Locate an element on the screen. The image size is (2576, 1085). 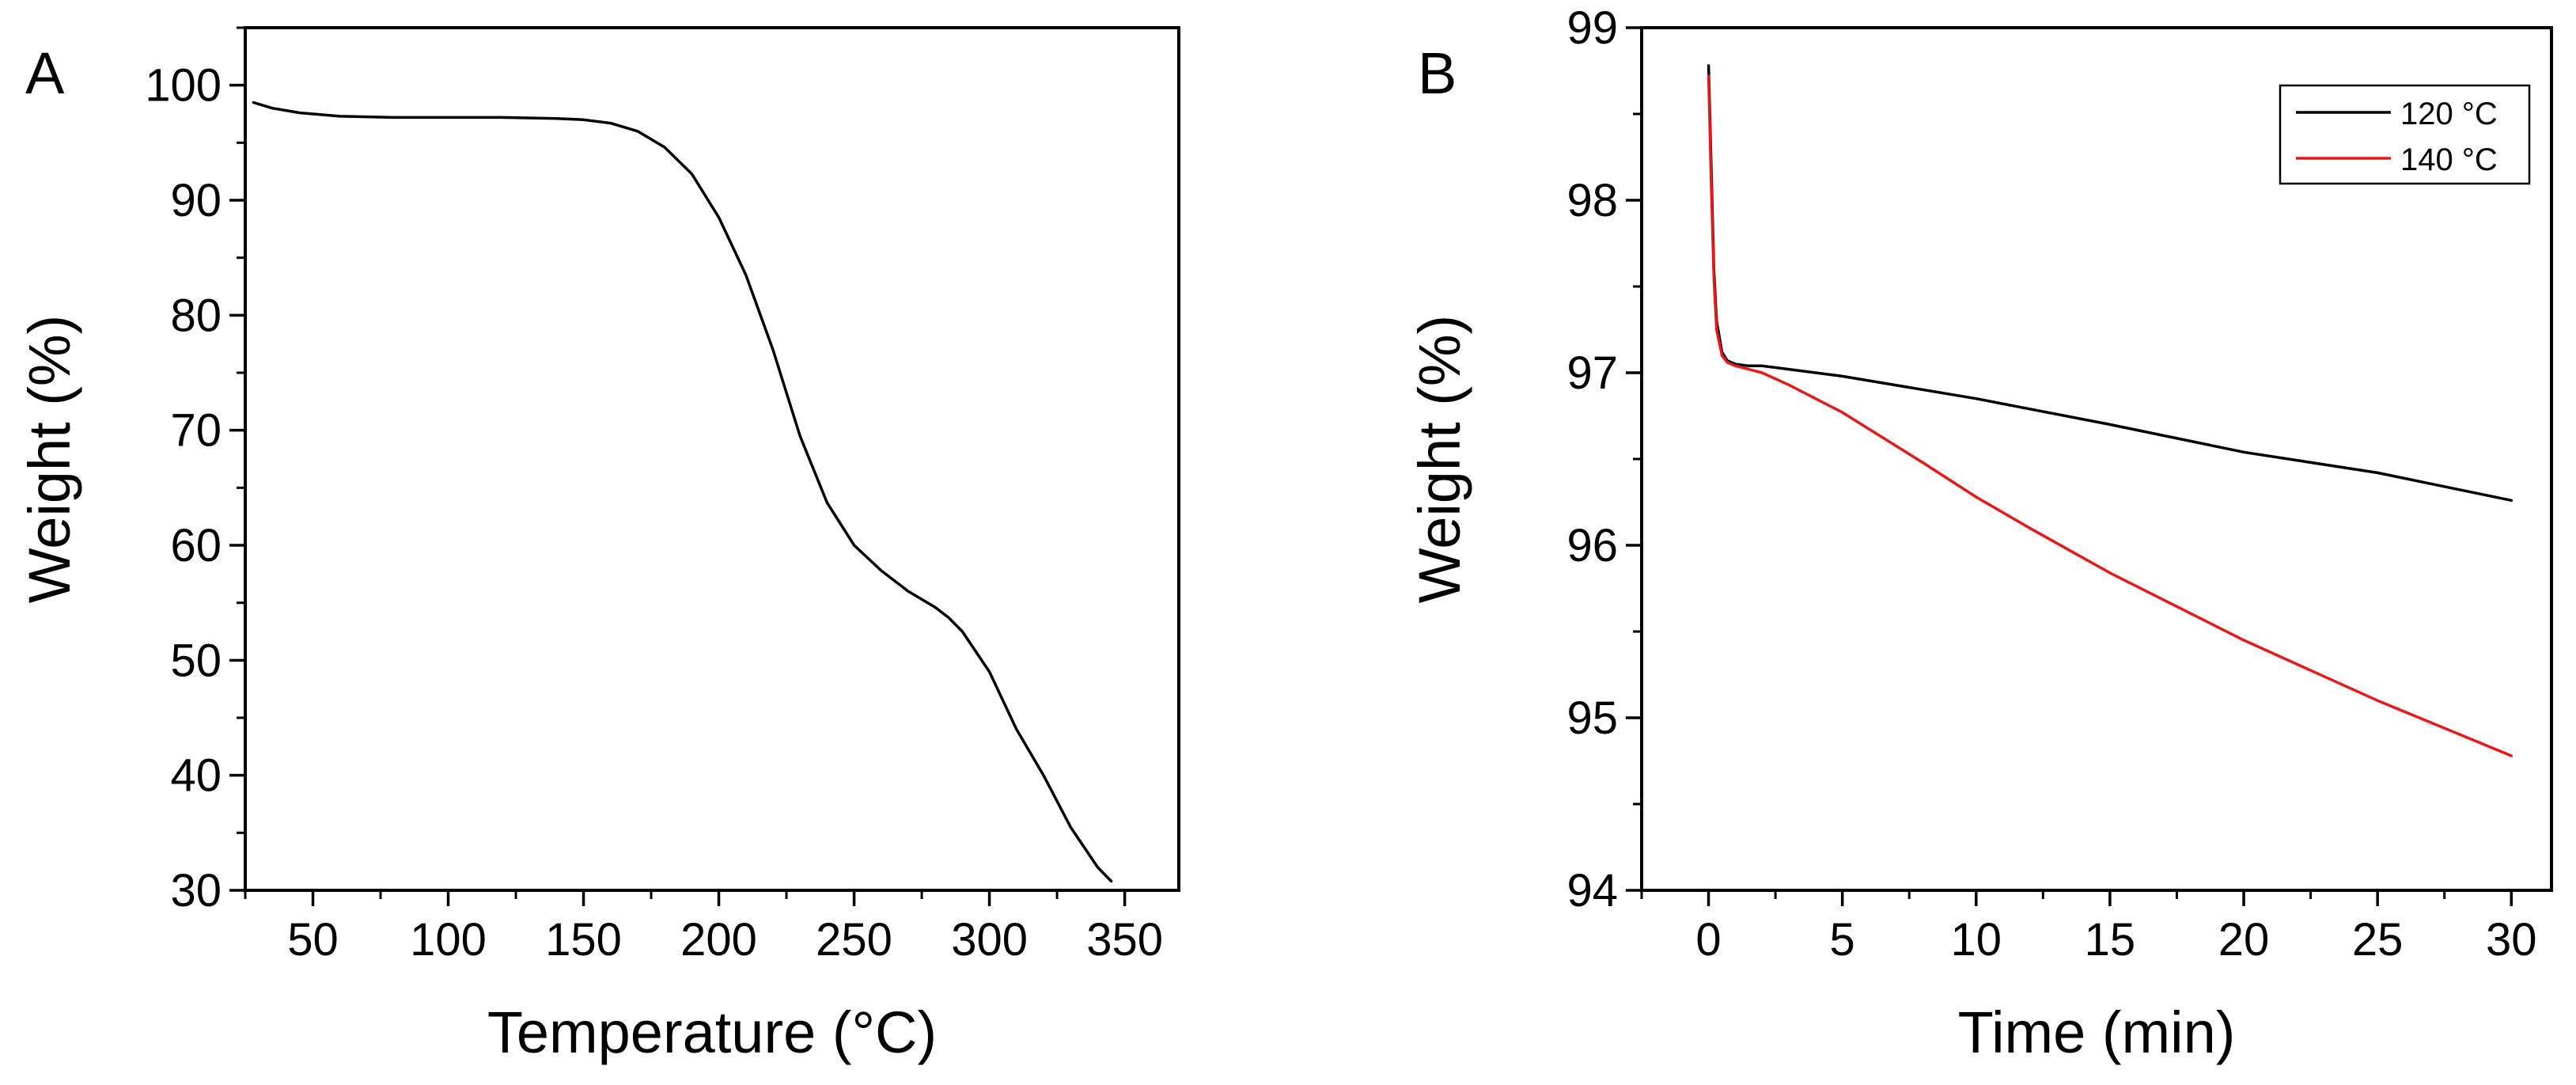
panel-b-y-tick-label: 95 is located at coordinates (1592, 718).